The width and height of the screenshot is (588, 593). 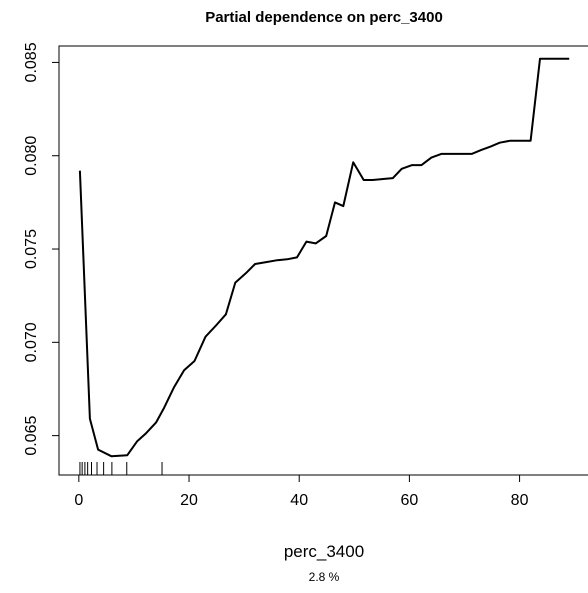 What do you see at coordinates (121, 468) in the screenshot?
I see `rug-marks` at bounding box center [121, 468].